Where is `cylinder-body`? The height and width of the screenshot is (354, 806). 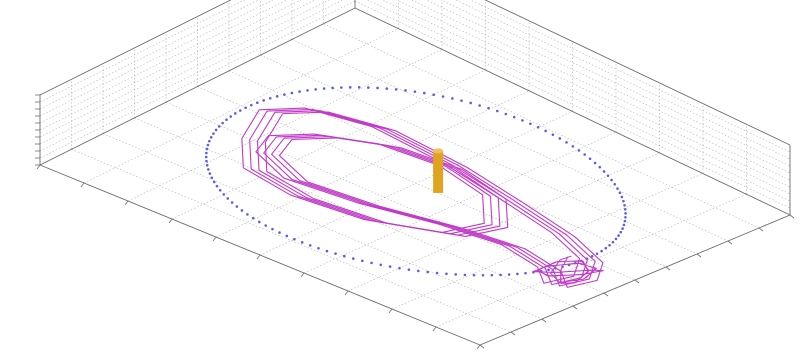
cylinder-body is located at coordinates (438, 171).